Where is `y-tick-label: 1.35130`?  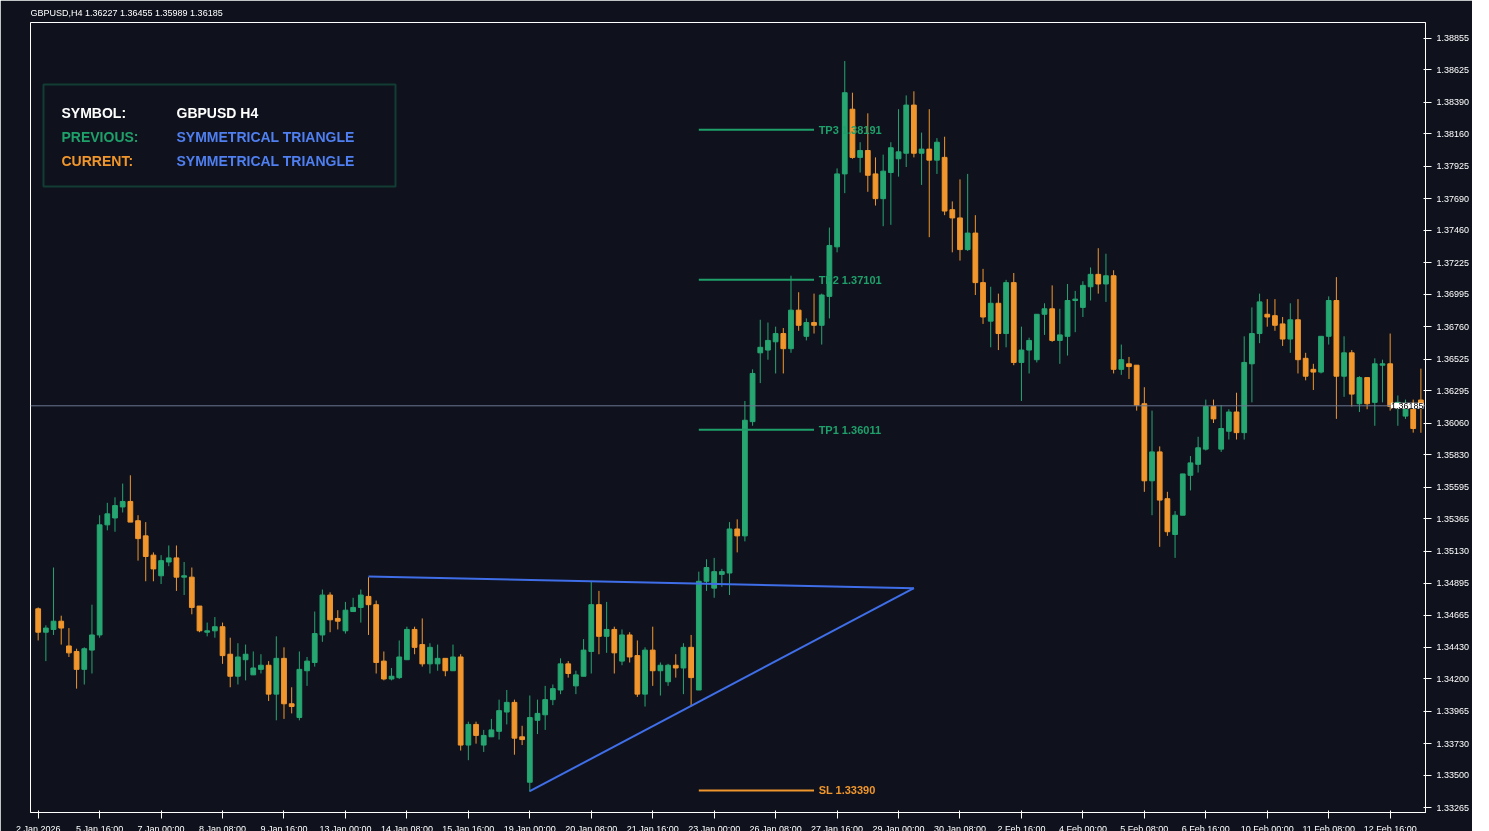 y-tick-label: 1.35130 is located at coordinates (1453, 551).